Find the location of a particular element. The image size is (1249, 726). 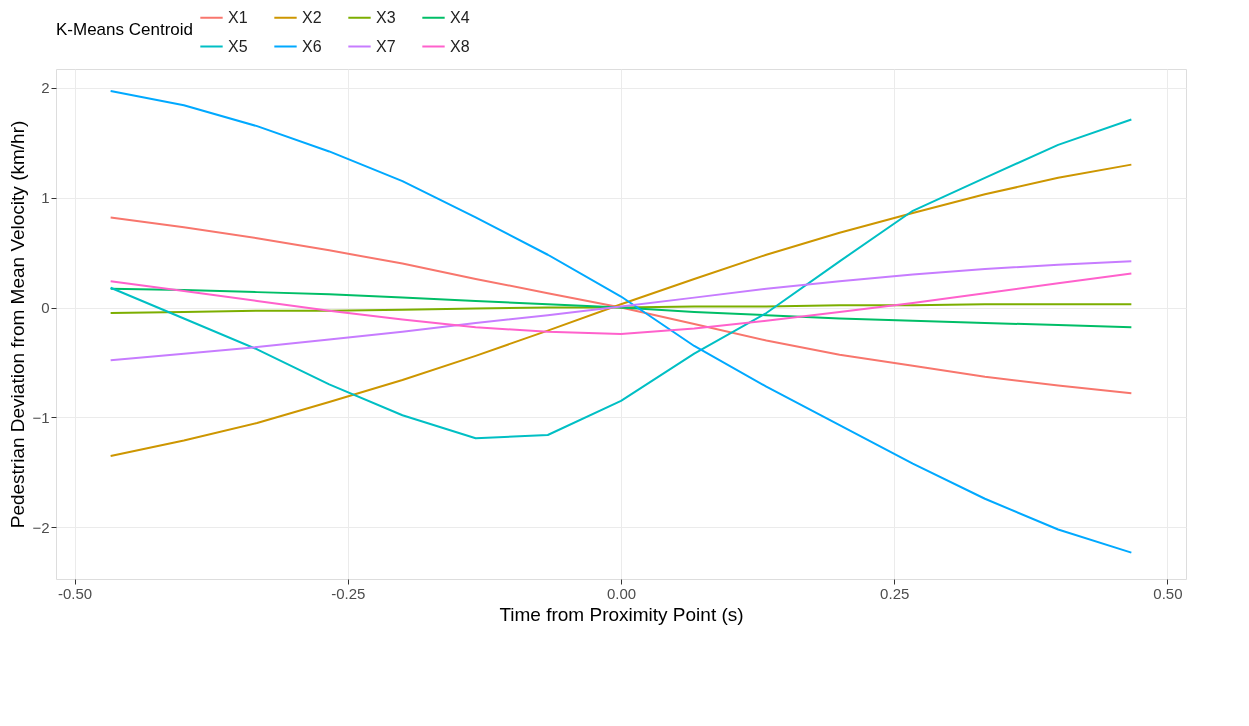

legend-label: X1 is located at coordinates (238, 17).